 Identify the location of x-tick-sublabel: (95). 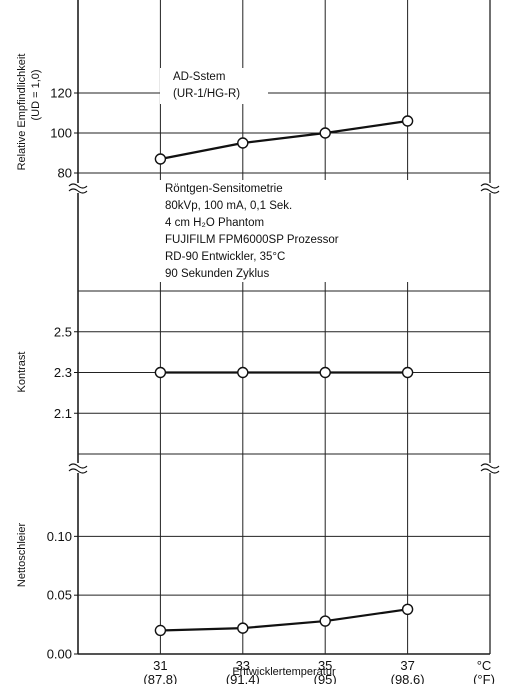
(325, 678).